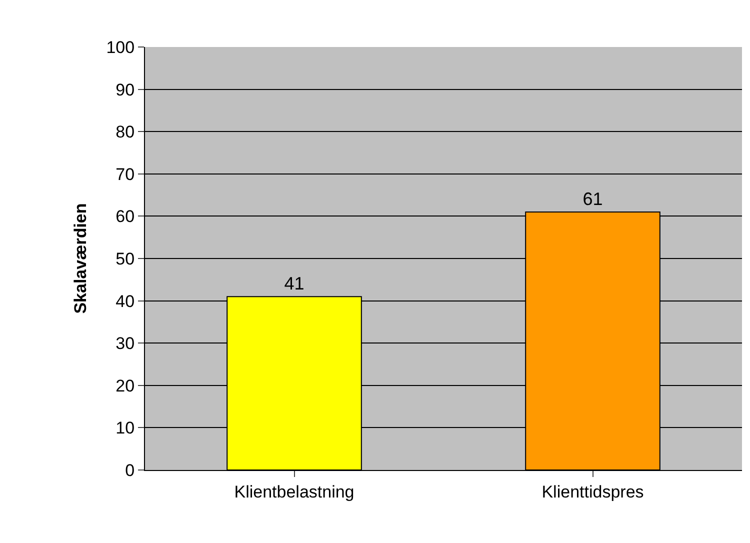 This screenshot has height=543, width=750. Describe the element at coordinates (125, 344) in the screenshot. I see `y-tick-label: 30` at that location.